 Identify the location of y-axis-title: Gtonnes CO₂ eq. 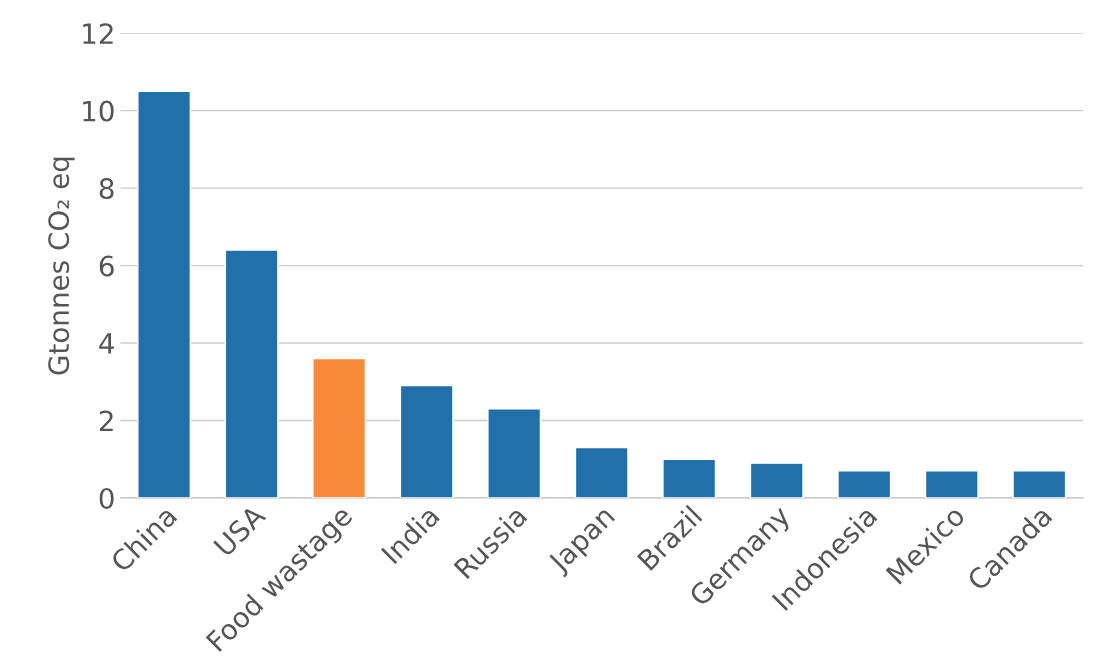
(61, 266).